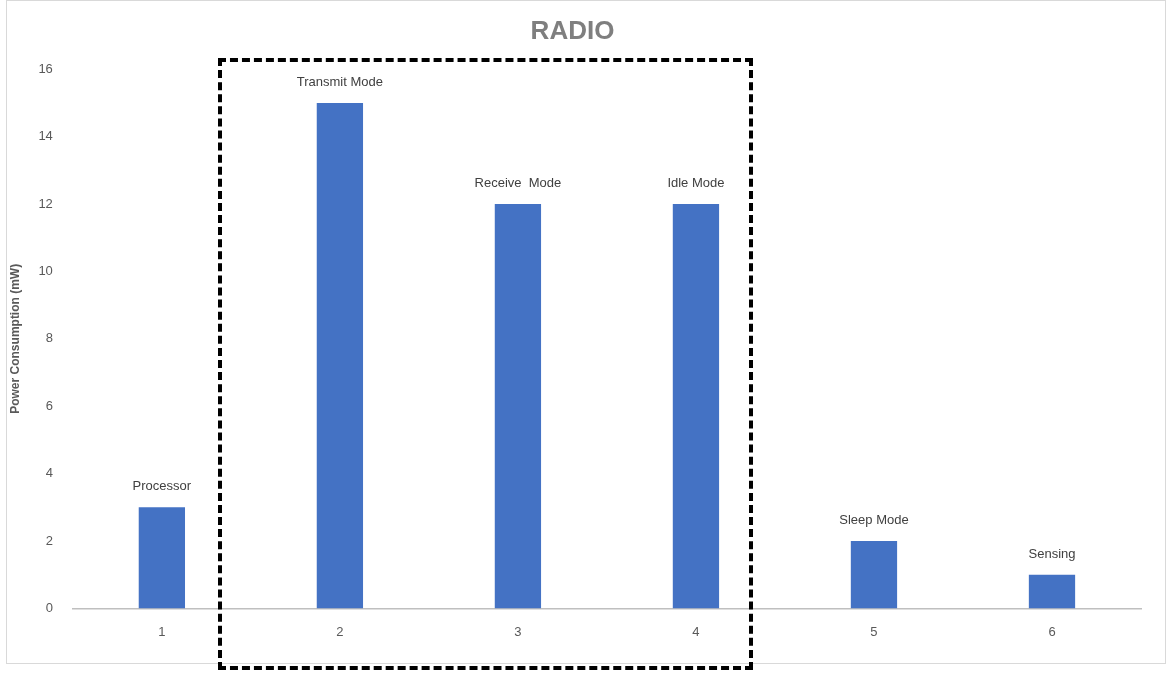 This screenshot has height=675, width=1171. Describe the element at coordinates (162, 486) in the screenshot. I see `annotation: Processor` at that location.